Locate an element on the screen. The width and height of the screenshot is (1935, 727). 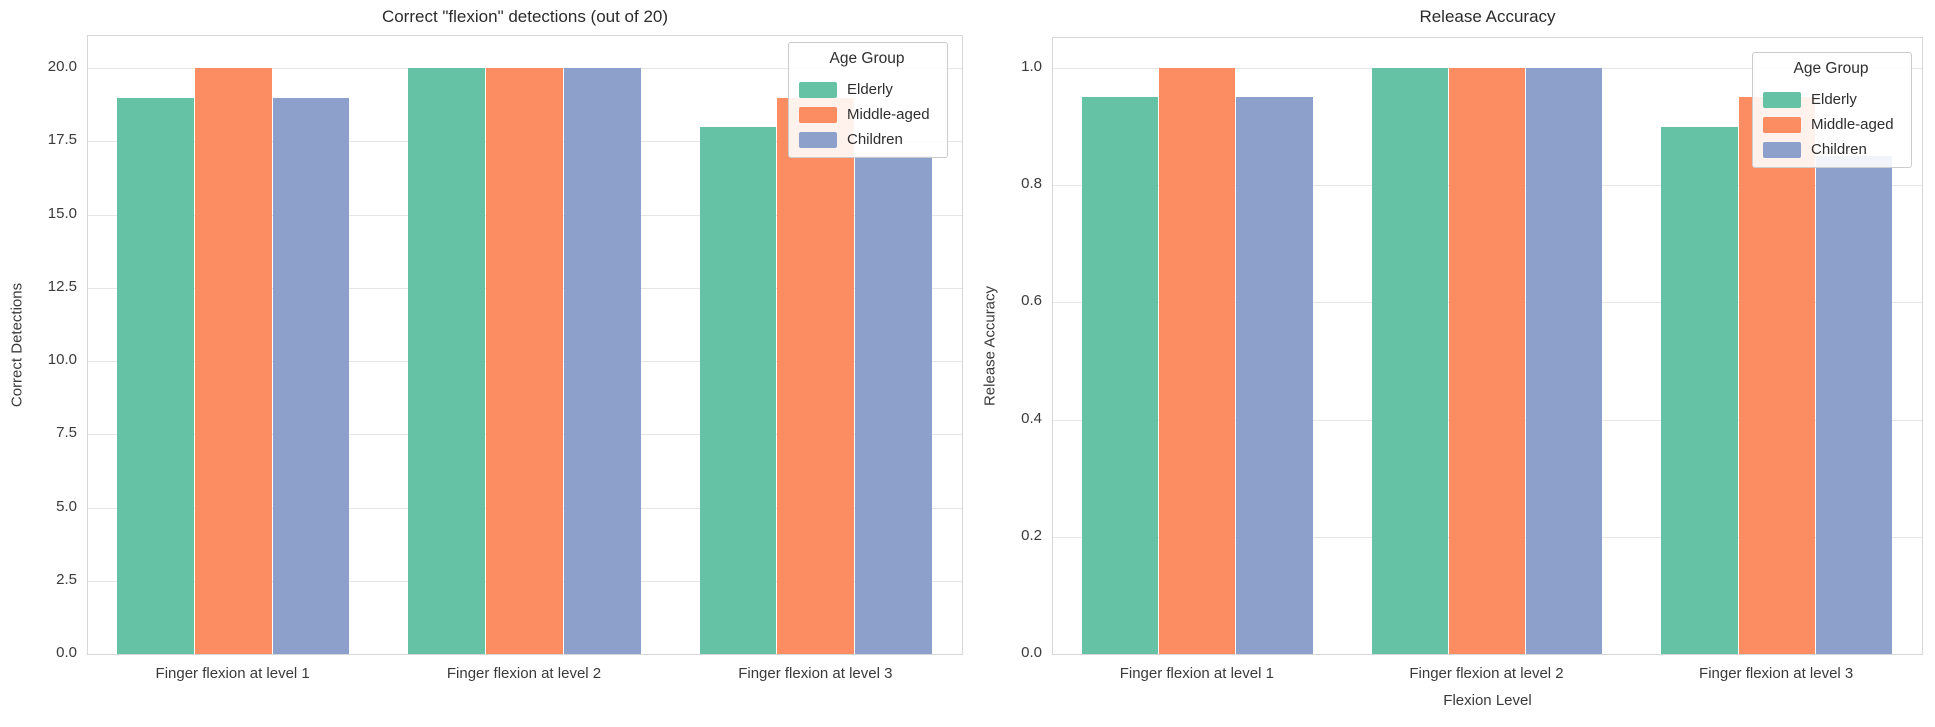
y-tick-label: 1.0 is located at coordinates (1031, 66).